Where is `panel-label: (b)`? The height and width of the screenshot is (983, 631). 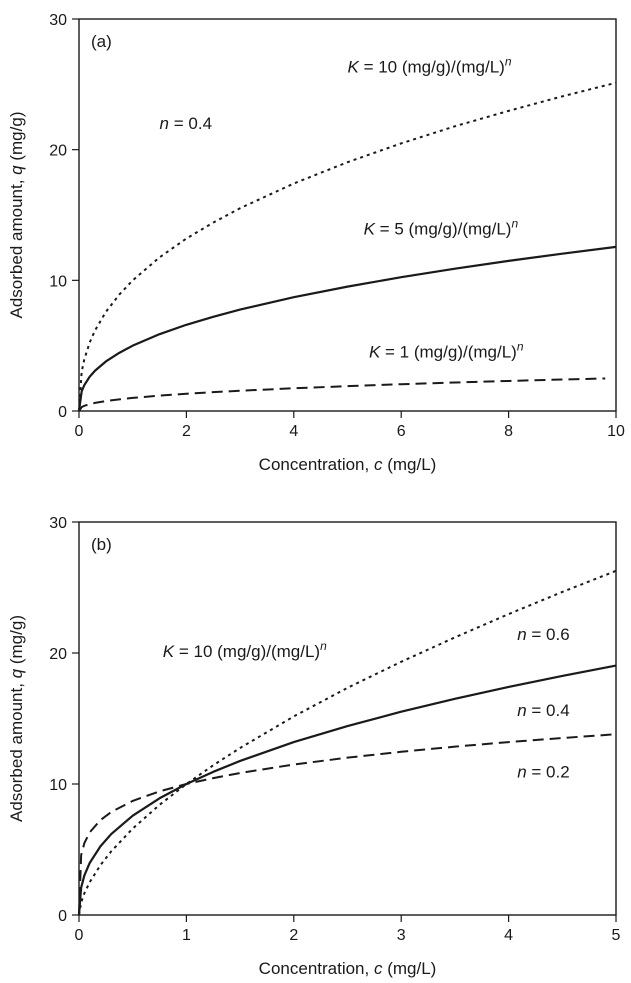 panel-label: (b) is located at coordinates (101, 544).